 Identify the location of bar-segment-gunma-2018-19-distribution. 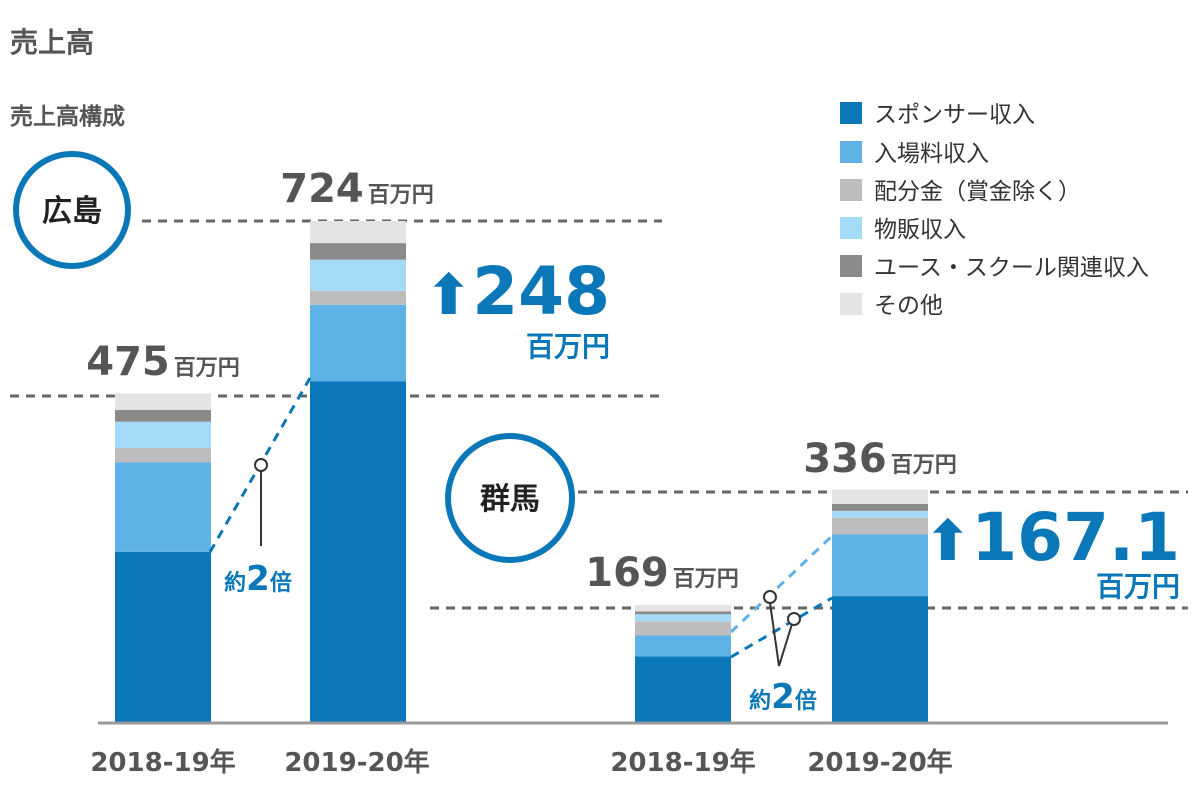
(683, 628).